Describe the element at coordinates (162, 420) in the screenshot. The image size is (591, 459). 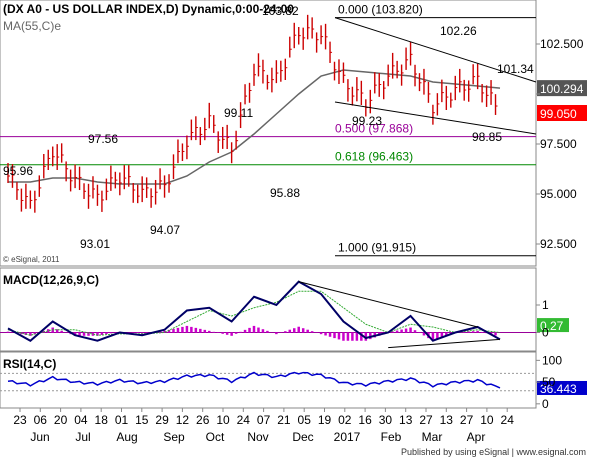
I see `x-axis-day-label: 29` at that location.